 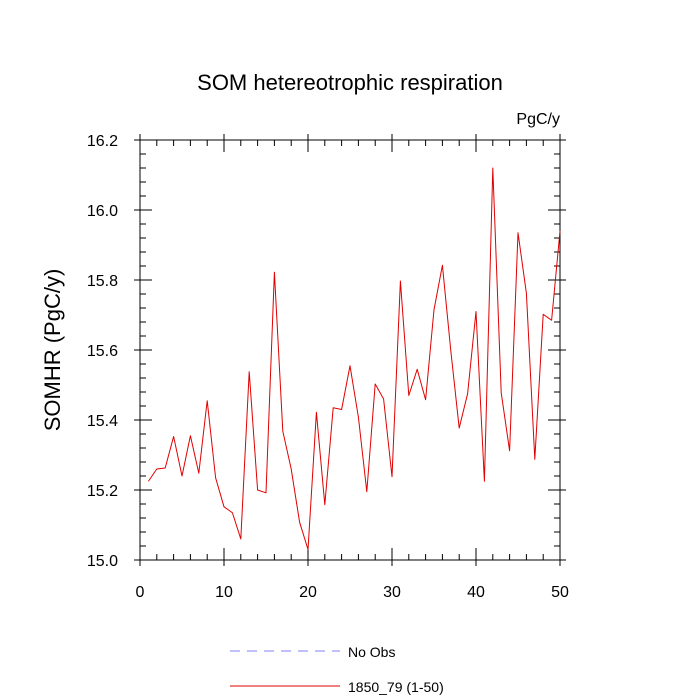 What do you see at coordinates (308, 592) in the screenshot?
I see `x-tick-label: 20` at bounding box center [308, 592].